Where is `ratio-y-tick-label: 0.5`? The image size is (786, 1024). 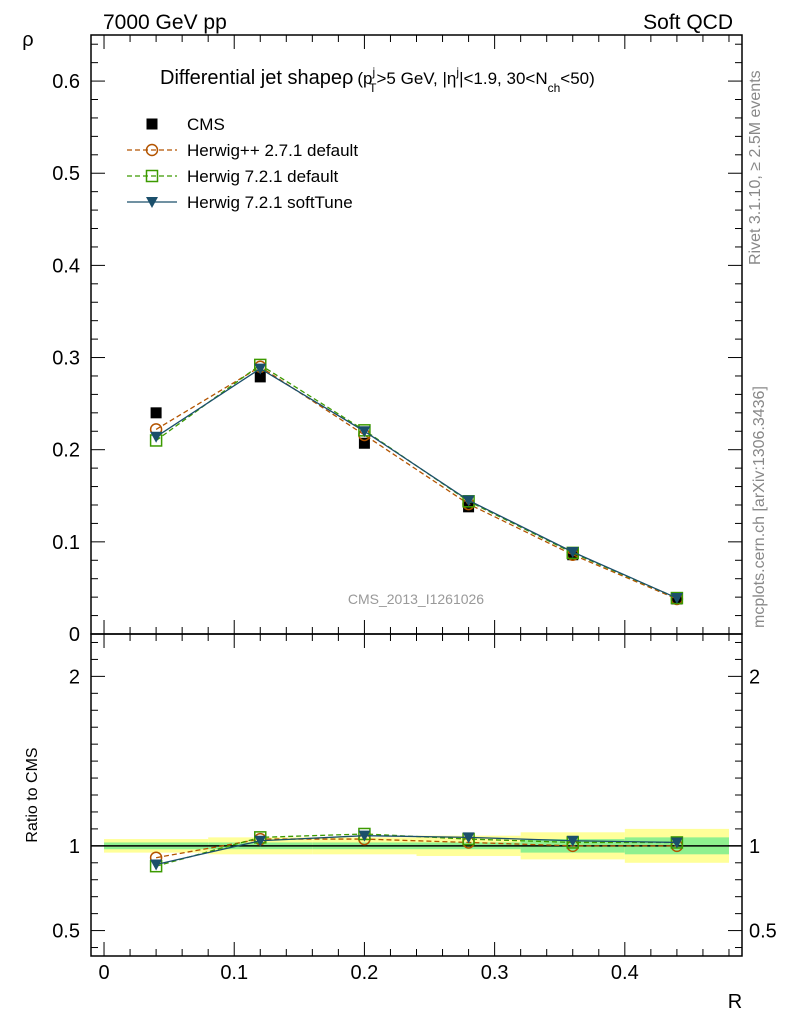 ratio-y-tick-label: 0.5 is located at coordinates (66, 932).